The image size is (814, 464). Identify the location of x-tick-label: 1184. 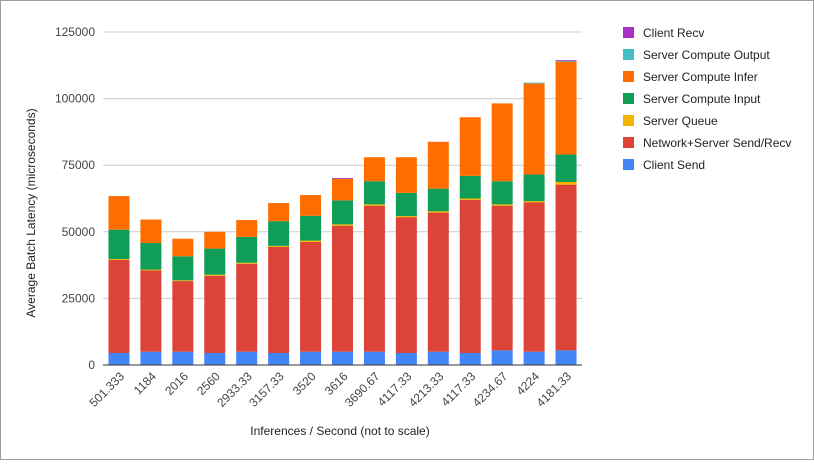
(145, 383).